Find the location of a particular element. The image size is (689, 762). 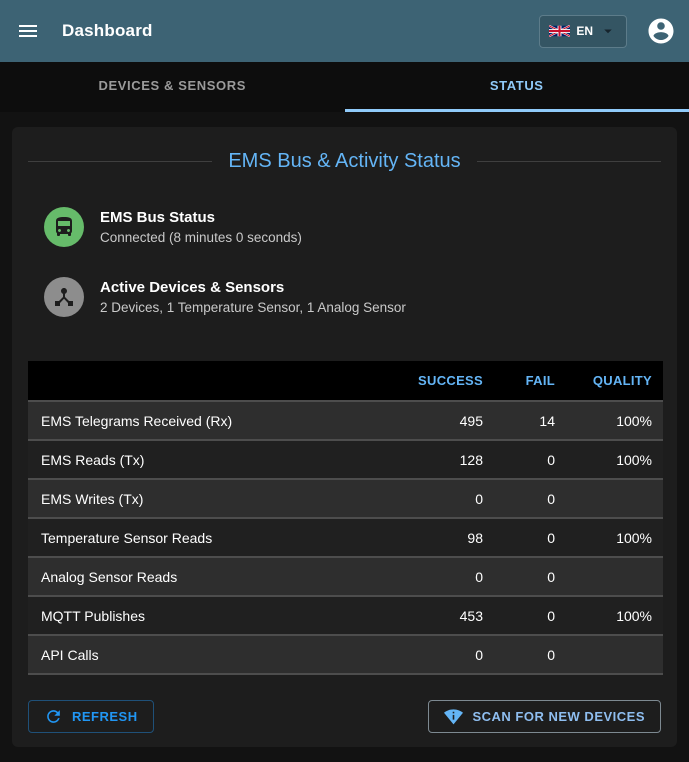

refresh-button: REFRESH is located at coordinates (91, 716).